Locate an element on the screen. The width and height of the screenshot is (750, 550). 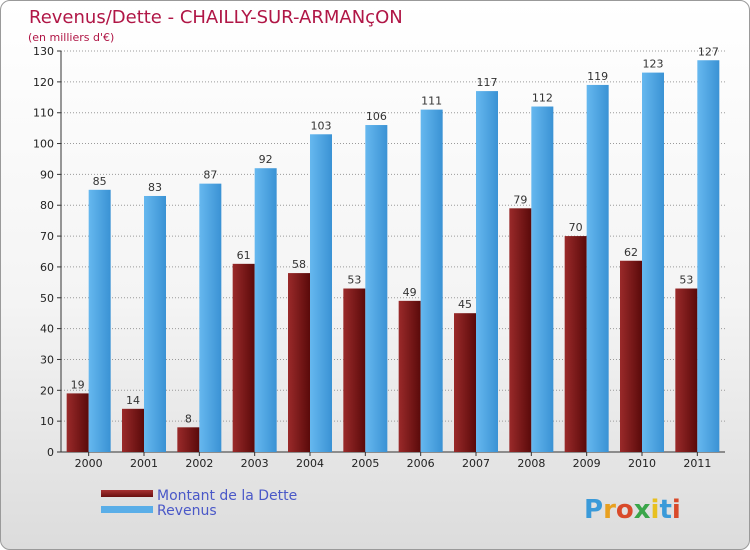
legend: Montant de la Dette Revenus is located at coordinates (199, 503).